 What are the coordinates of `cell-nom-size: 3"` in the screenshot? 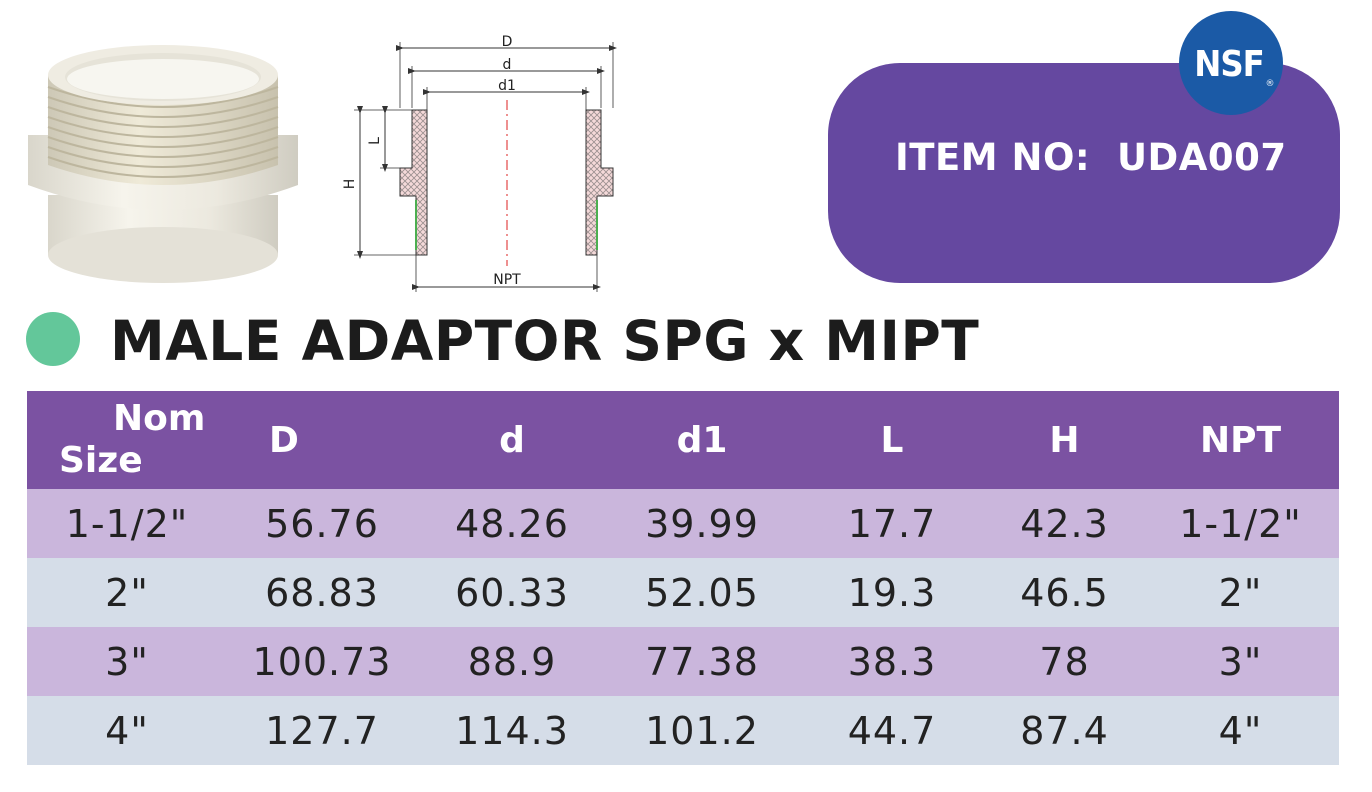 It's located at (127, 661).